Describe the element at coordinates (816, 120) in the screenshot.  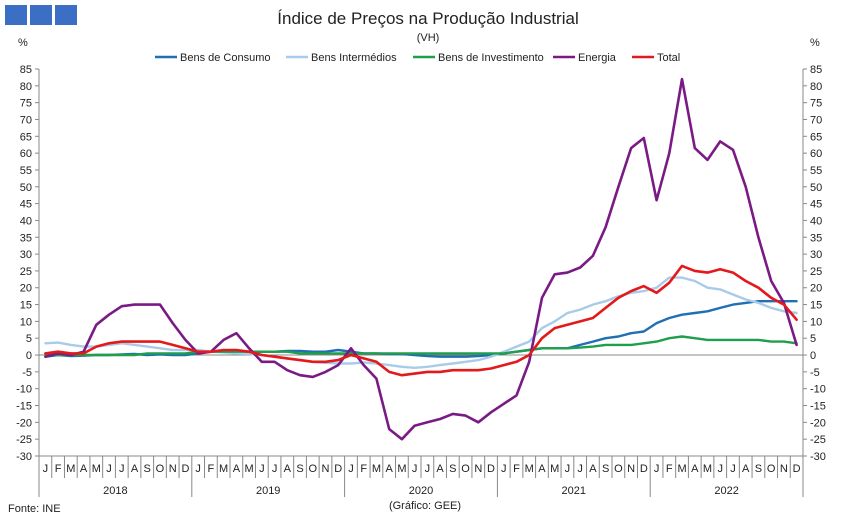
I see `y-tick-label-right: 70` at that location.